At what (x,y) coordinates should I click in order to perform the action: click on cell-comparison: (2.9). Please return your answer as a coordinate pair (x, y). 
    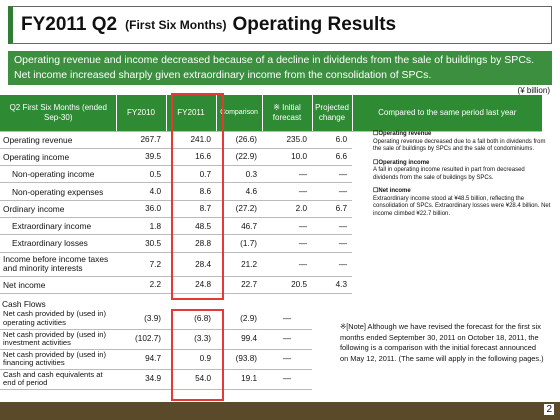
    Looking at the image, I should click on (239, 319).